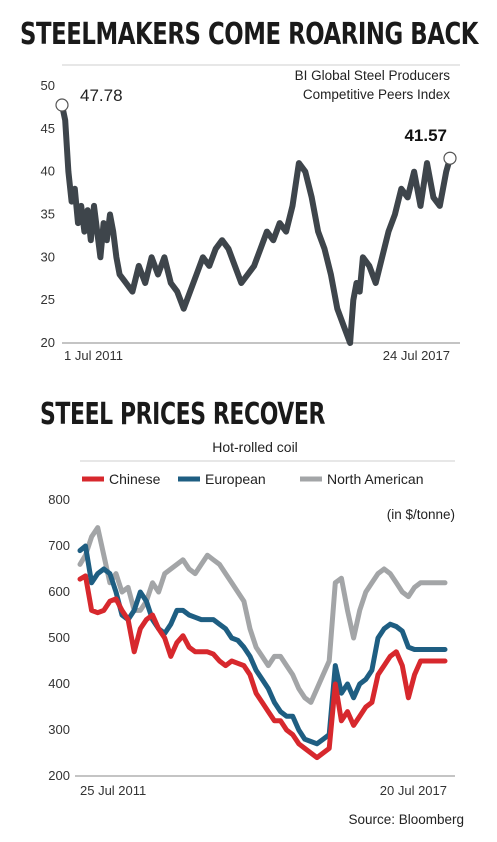 The width and height of the screenshot is (497, 842). Describe the element at coordinates (48, 342) in the screenshot. I see `chart1-y-tick-label: 20` at that location.